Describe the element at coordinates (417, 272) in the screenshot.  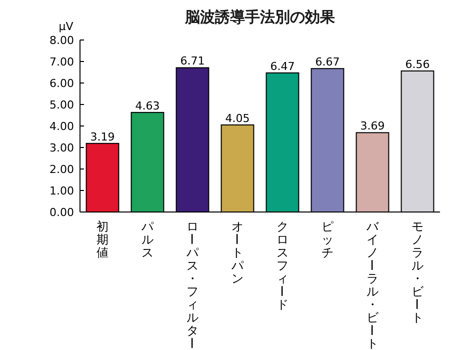
I see `x-tick-label: モノラル・ビート` at that location.